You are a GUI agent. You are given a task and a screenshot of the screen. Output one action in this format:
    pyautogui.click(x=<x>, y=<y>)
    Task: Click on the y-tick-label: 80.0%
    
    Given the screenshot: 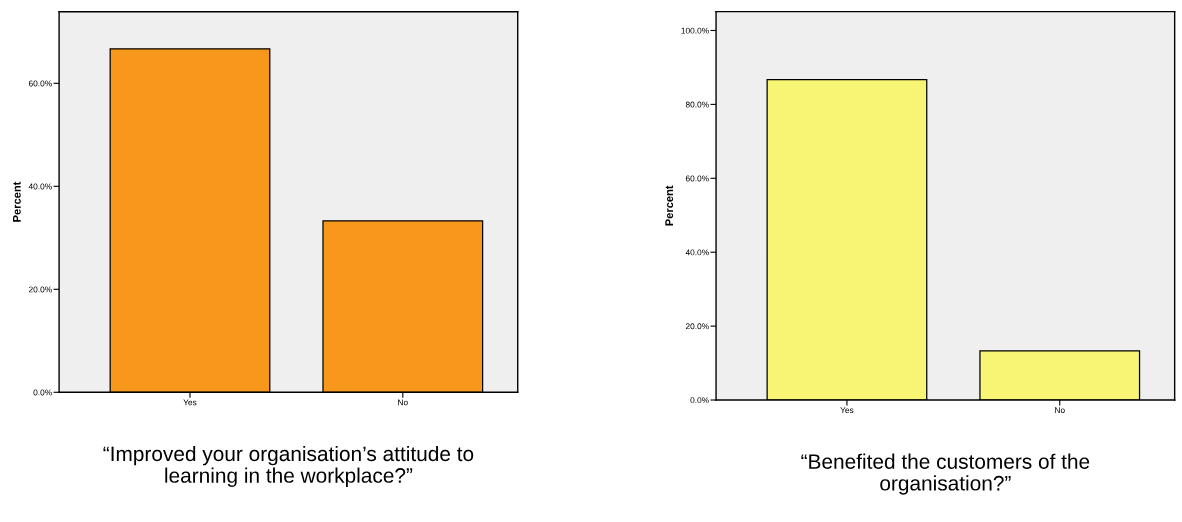 What is the action you would take?
    pyautogui.click(x=697, y=104)
    